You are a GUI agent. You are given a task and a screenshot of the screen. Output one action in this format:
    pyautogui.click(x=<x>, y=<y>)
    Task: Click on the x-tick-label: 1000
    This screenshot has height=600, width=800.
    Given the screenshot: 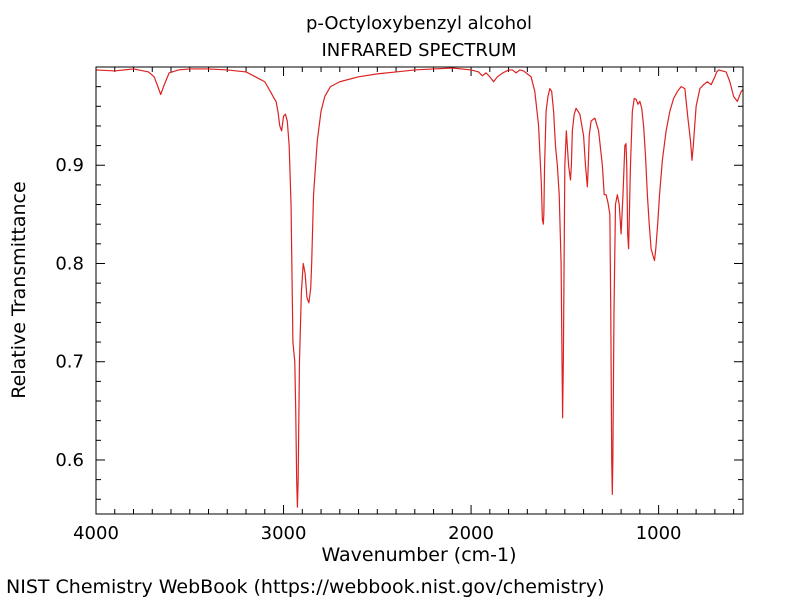 What is the action you would take?
    pyautogui.click(x=659, y=533)
    